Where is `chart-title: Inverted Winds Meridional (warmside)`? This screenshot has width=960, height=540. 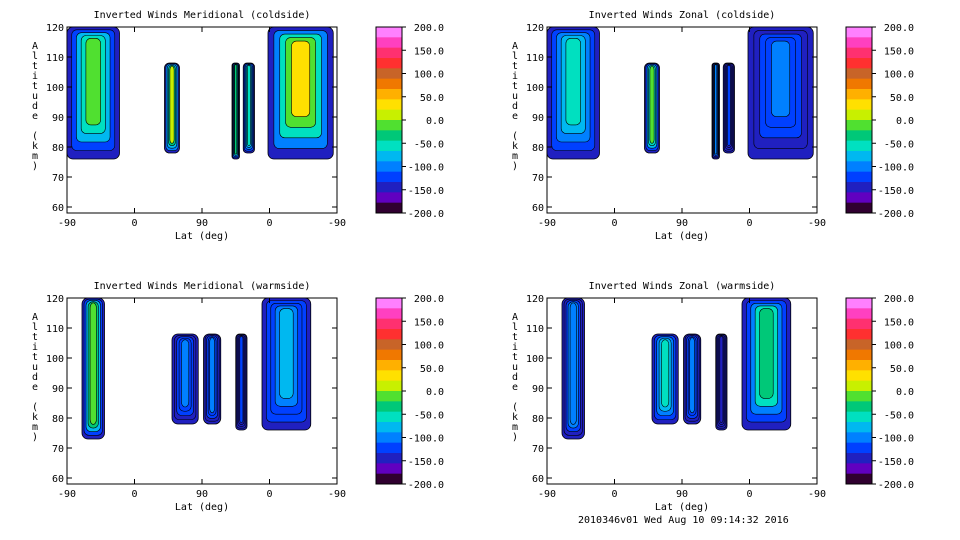 chart-title: Inverted Winds Meridional (warmside) is located at coordinates (202, 286).